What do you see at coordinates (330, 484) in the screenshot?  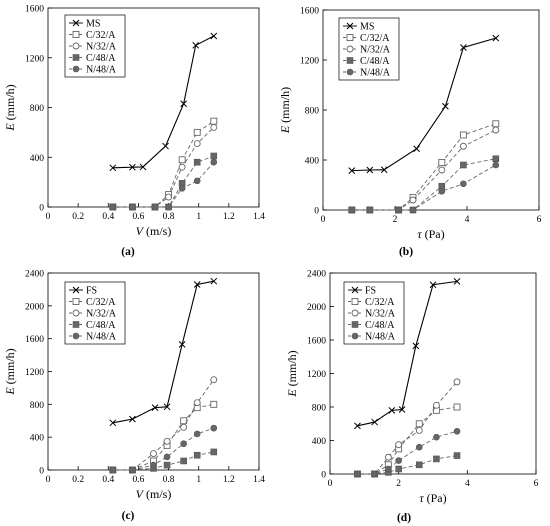 I see `x-tick-label: 0` at bounding box center [330, 484].